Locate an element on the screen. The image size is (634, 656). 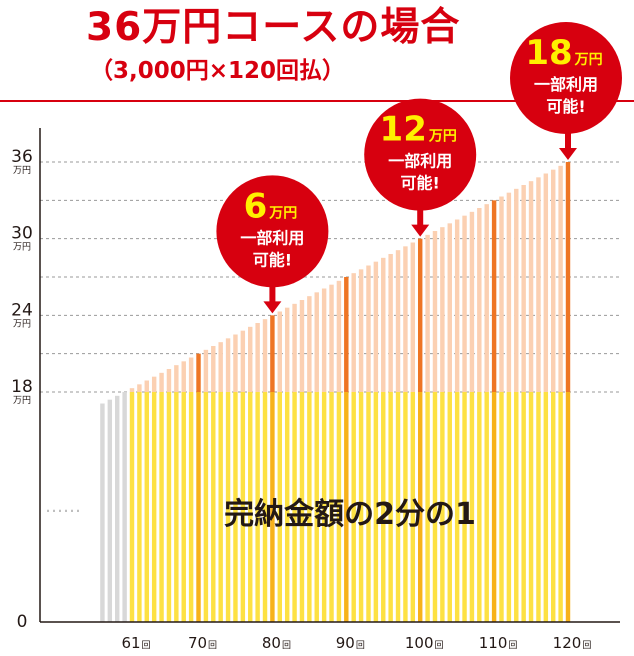
x-tick-label: 80回 is located at coordinates (276, 643).